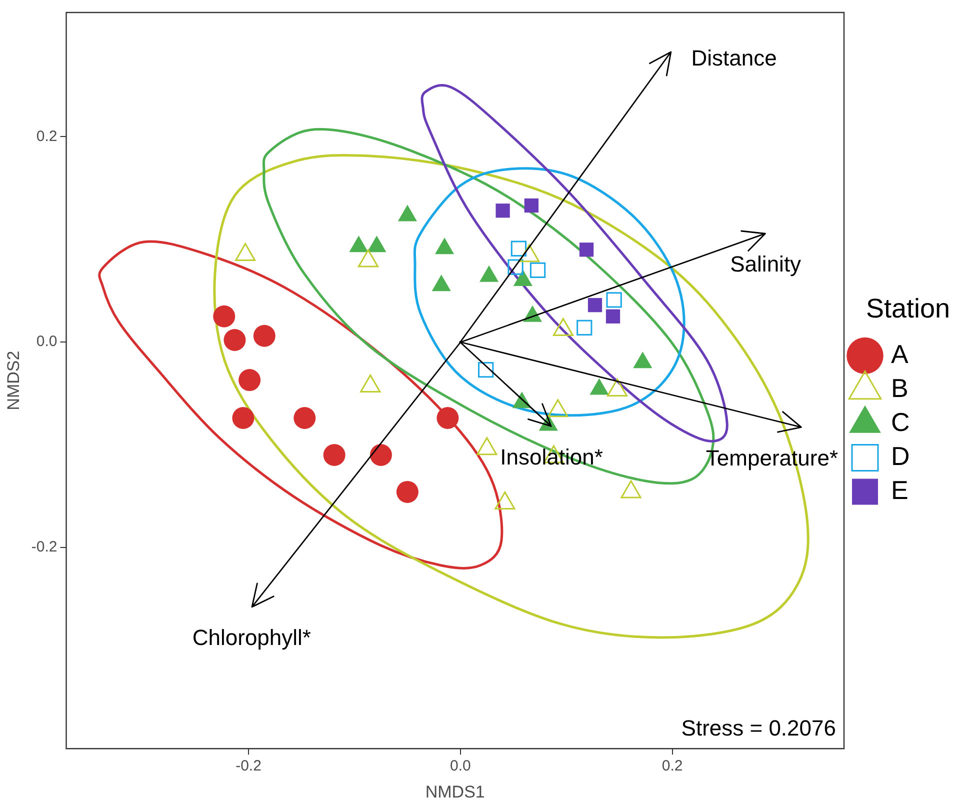  Describe the element at coordinates (899, 489) in the screenshot. I see `legend-label: E` at that location.